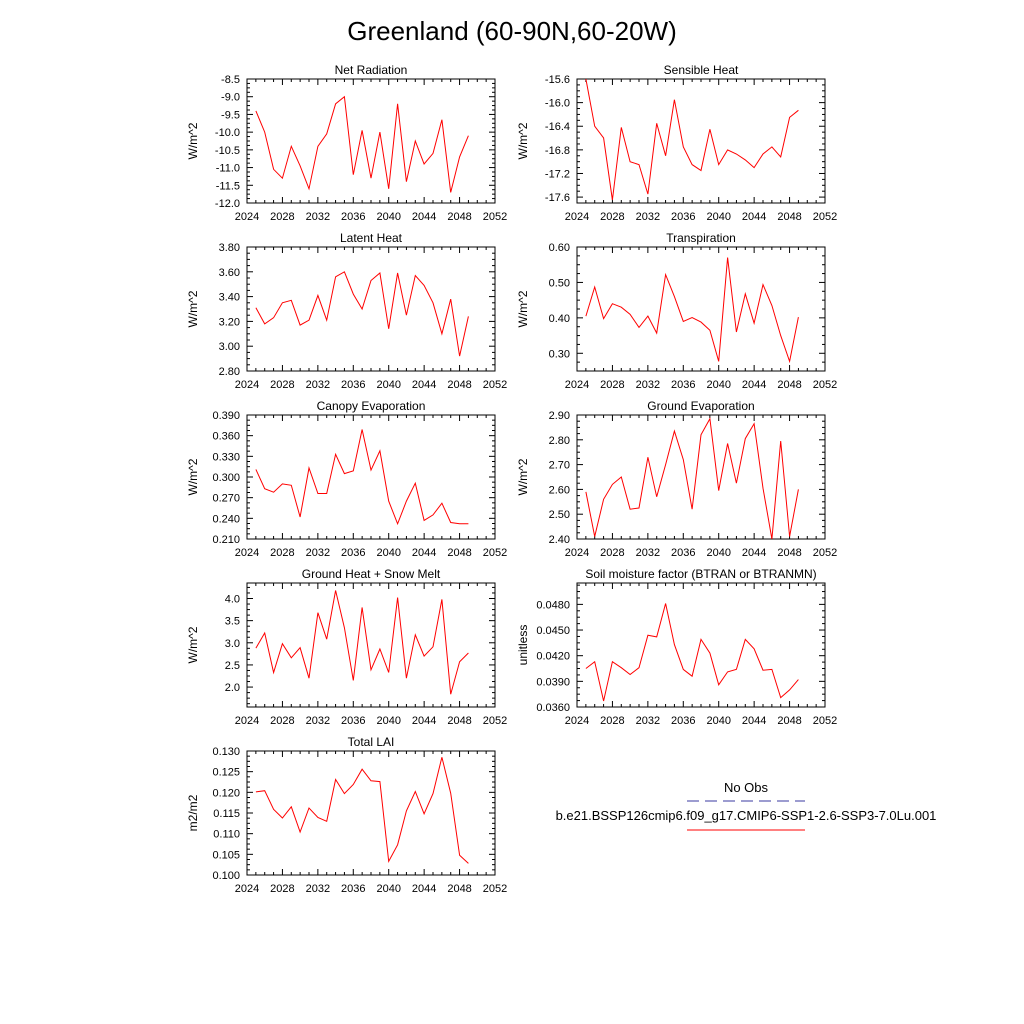 The width and height of the screenshot is (1024, 1024). Describe the element at coordinates (559, 540) in the screenshot. I see `y-tick-label: 2.40` at that location.